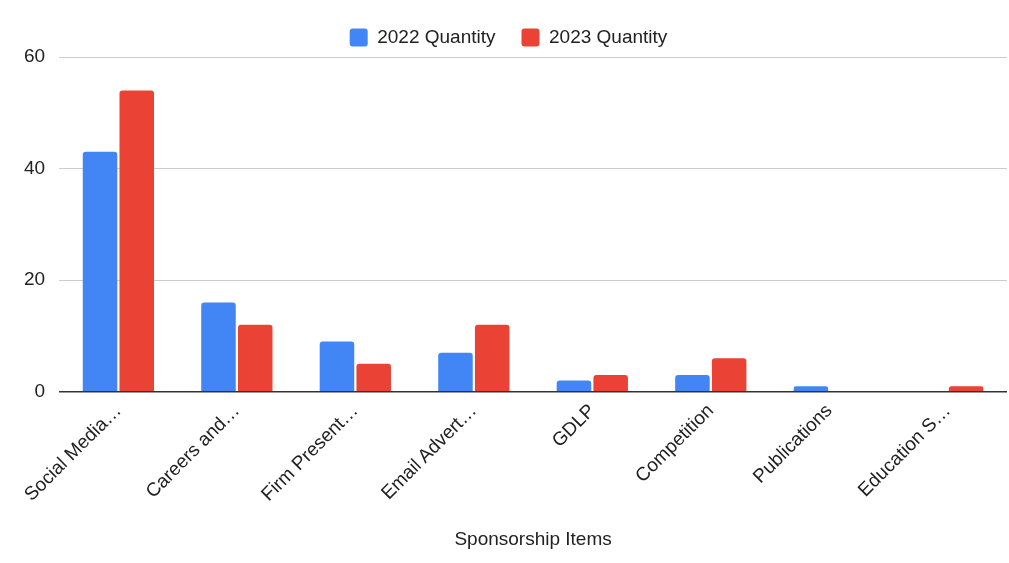  I want to click on y-tick-label: 60, so click(34, 56).